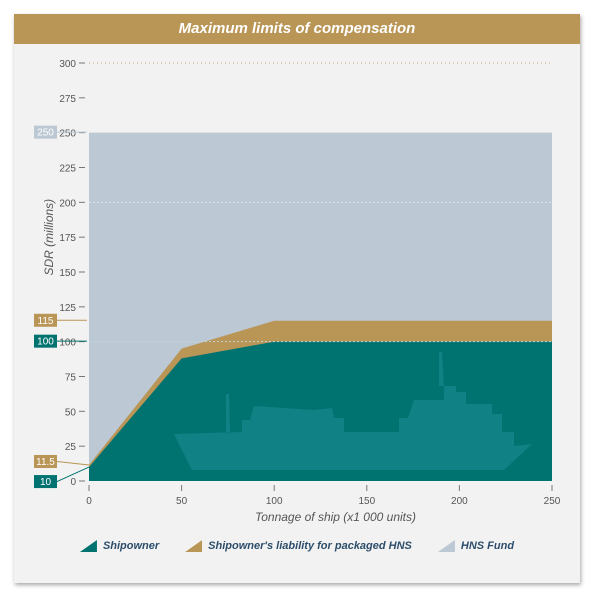 The height and width of the screenshot is (597, 600). I want to click on legend-swatch-packaged-hns, so click(194, 546).